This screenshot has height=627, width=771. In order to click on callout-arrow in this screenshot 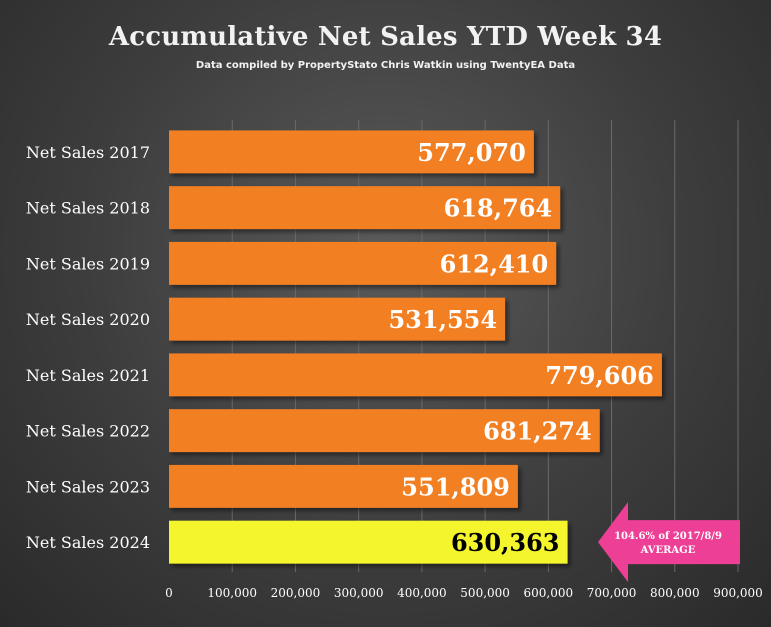, I will do `click(669, 542)`.